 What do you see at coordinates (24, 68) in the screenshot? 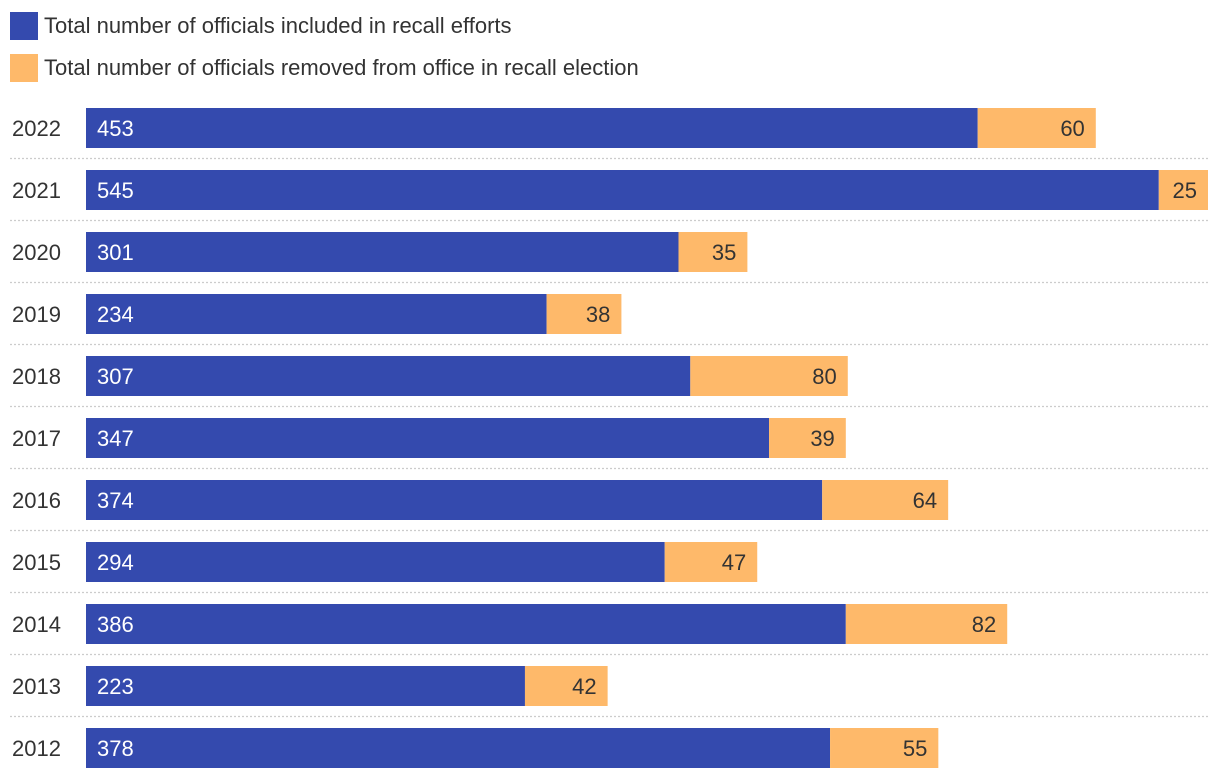
I see `legend-swatch-removed` at bounding box center [24, 68].